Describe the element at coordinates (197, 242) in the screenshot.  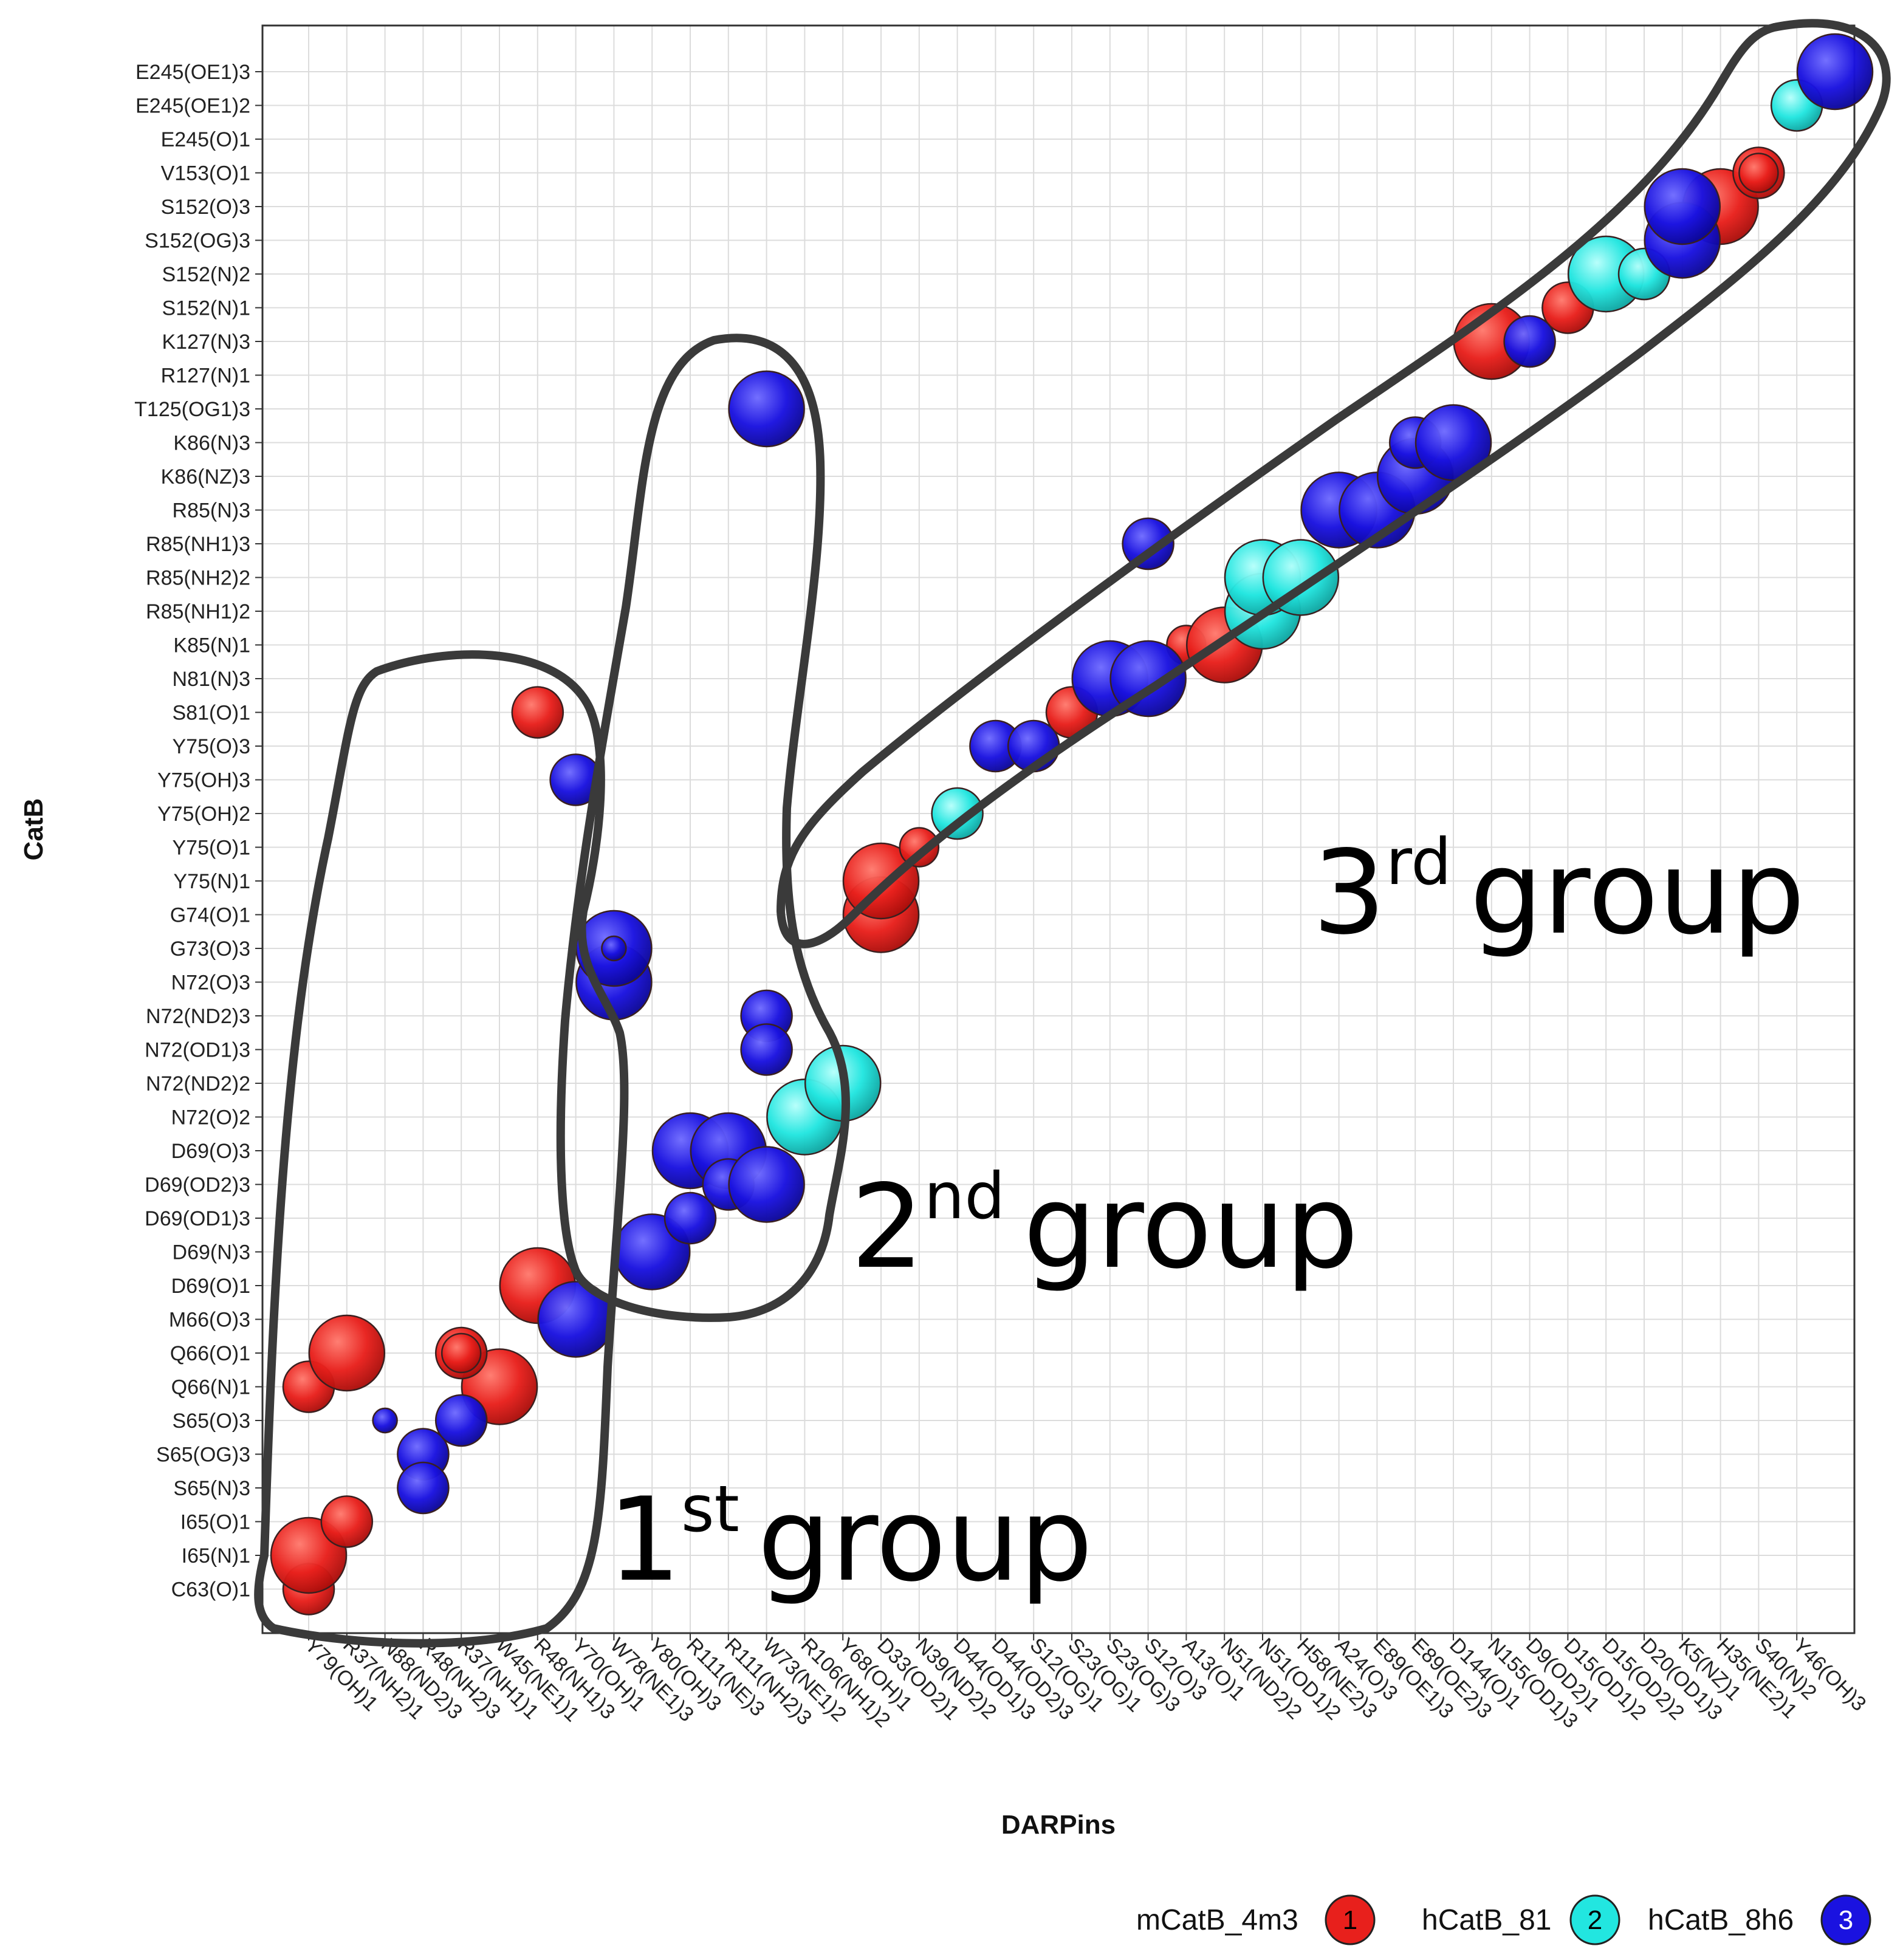
I see `y-tick-label: S152(OG)3` at that location.